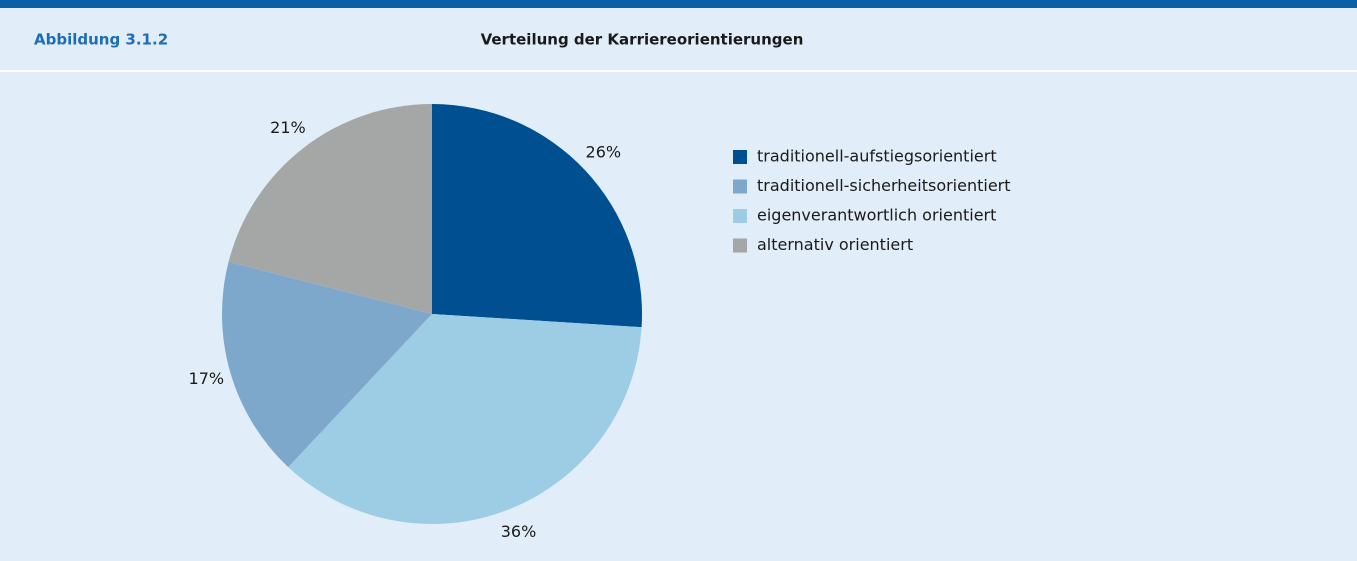 This screenshot has width=1357, height=561. Describe the element at coordinates (519, 531) in the screenshot. I see `slice-label: 36%` at that location.